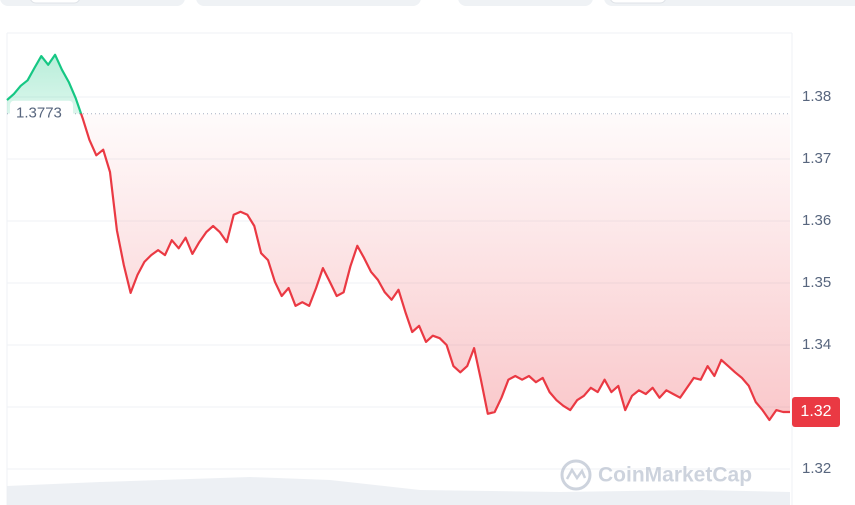 Image resolution: width=855 pixels, height=505 pixels. I want to click on price-tag: 1.32, so click(815, 411).